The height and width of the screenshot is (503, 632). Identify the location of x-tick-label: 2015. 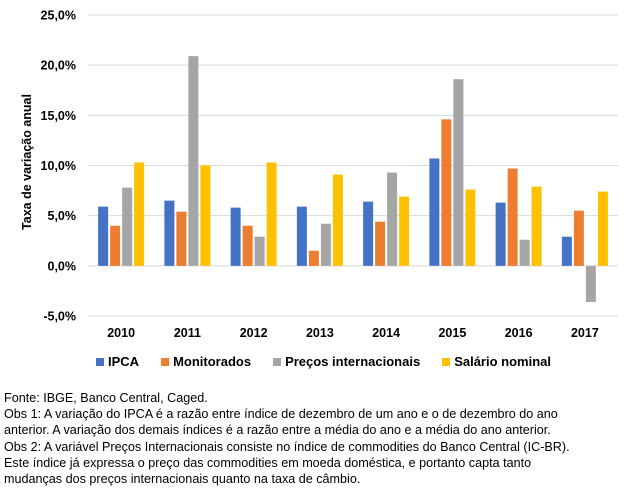
(452, 333).